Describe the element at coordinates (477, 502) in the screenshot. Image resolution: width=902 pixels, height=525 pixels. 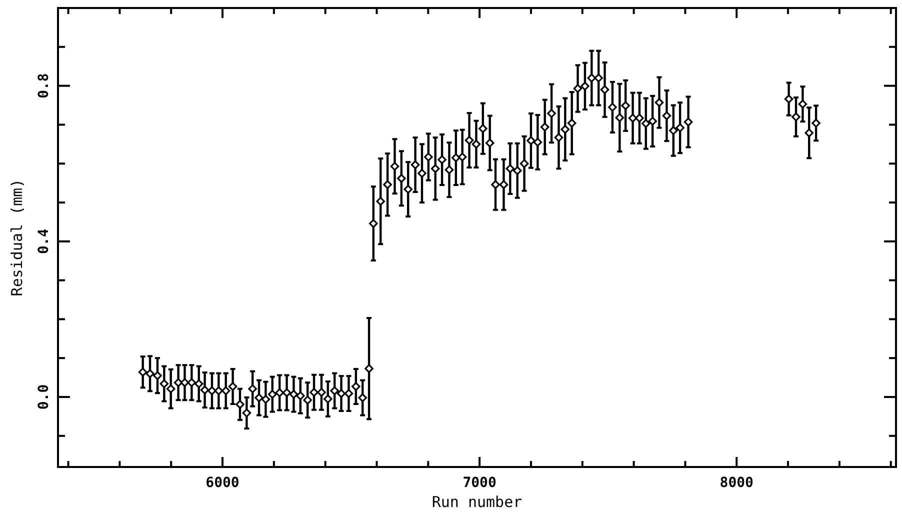
I see `x-axis-title: Run number` at that location.